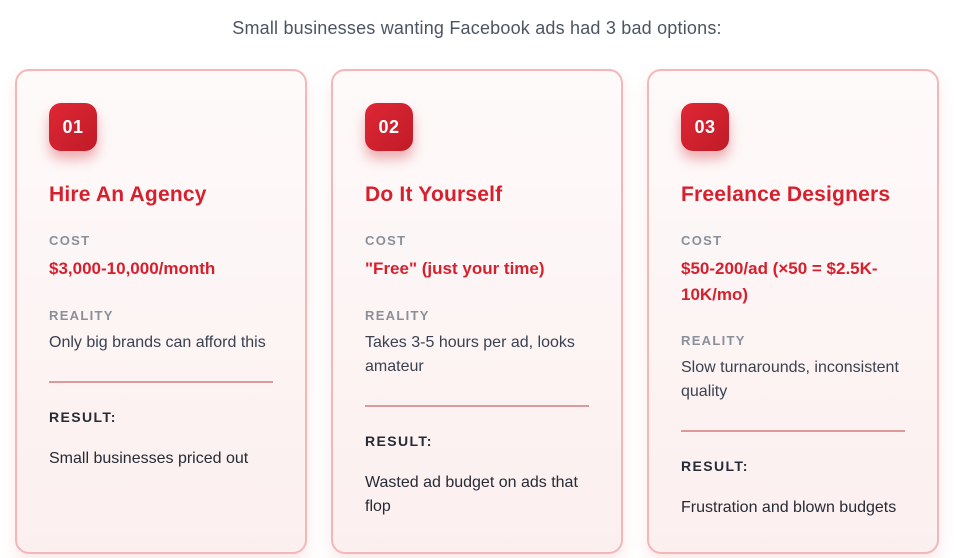 The image size is (954, 558). I want to click on cost-value: "Free" (just your time), so click(455, 268).